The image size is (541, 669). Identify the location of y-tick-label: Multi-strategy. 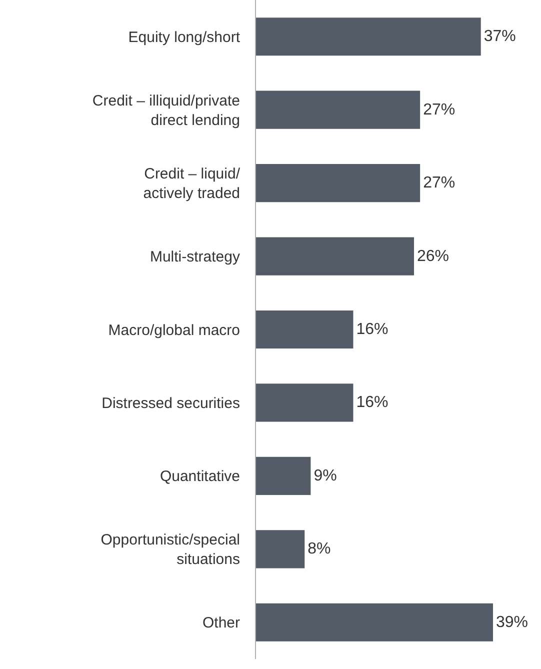
(195, 257).